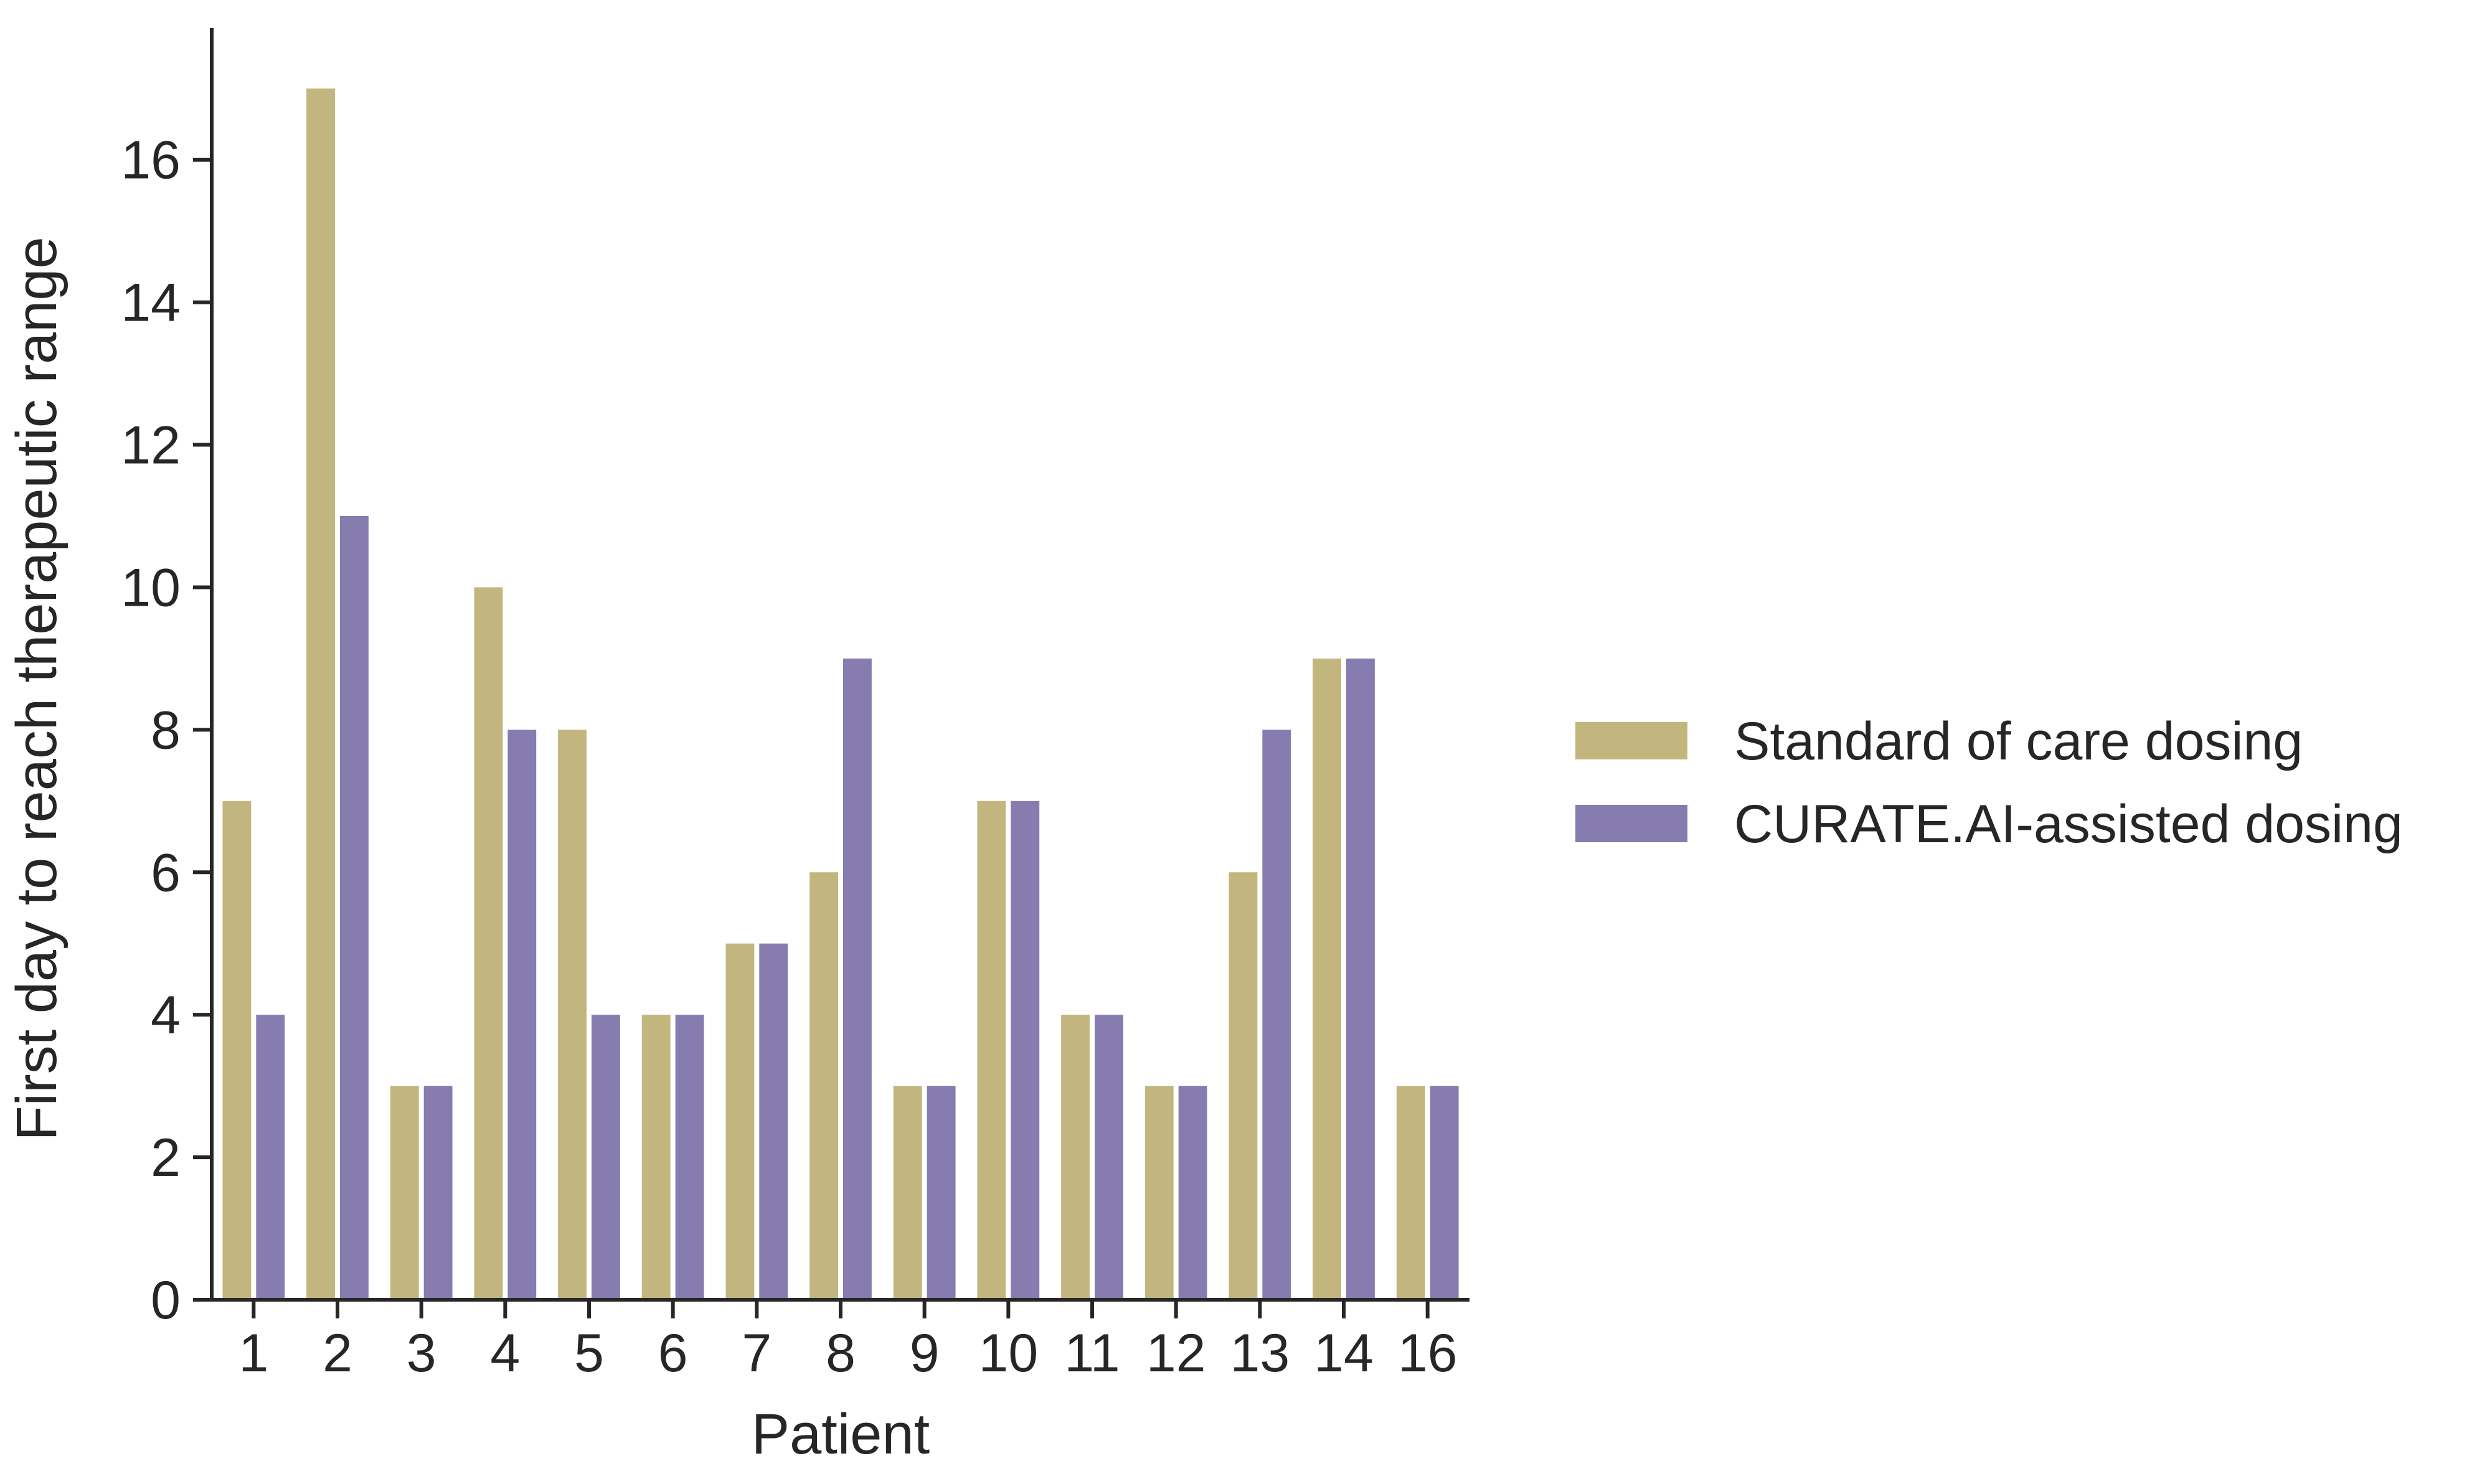 The image size is (2477, 1484). I want to click on y-tick-label: 4, so click(166, 1015).